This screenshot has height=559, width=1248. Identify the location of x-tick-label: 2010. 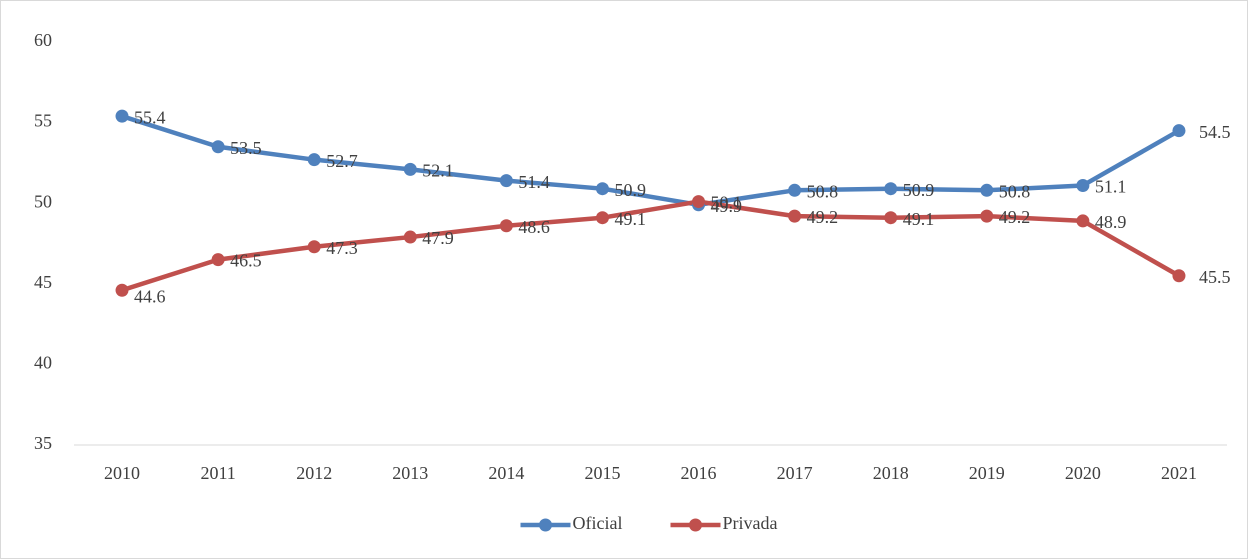
(122, 473).